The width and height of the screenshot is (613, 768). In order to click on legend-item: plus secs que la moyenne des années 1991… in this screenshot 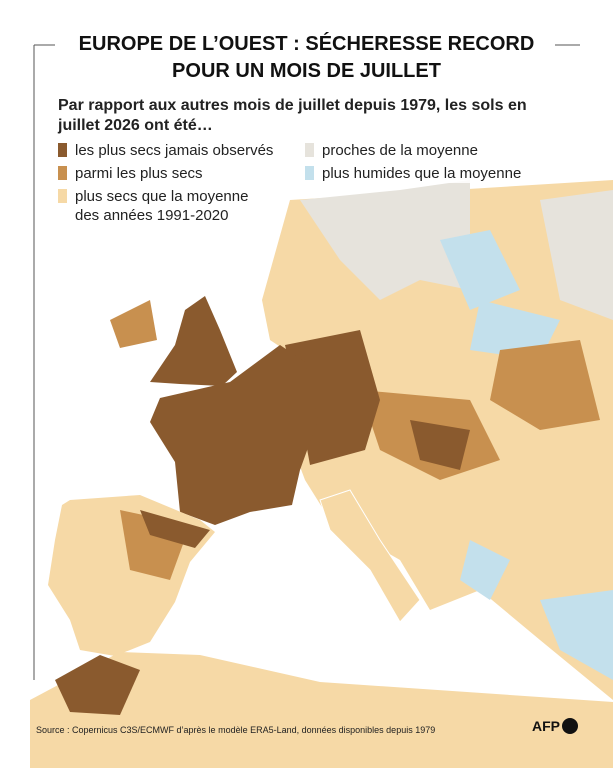, I will do `click(163, 206)`.